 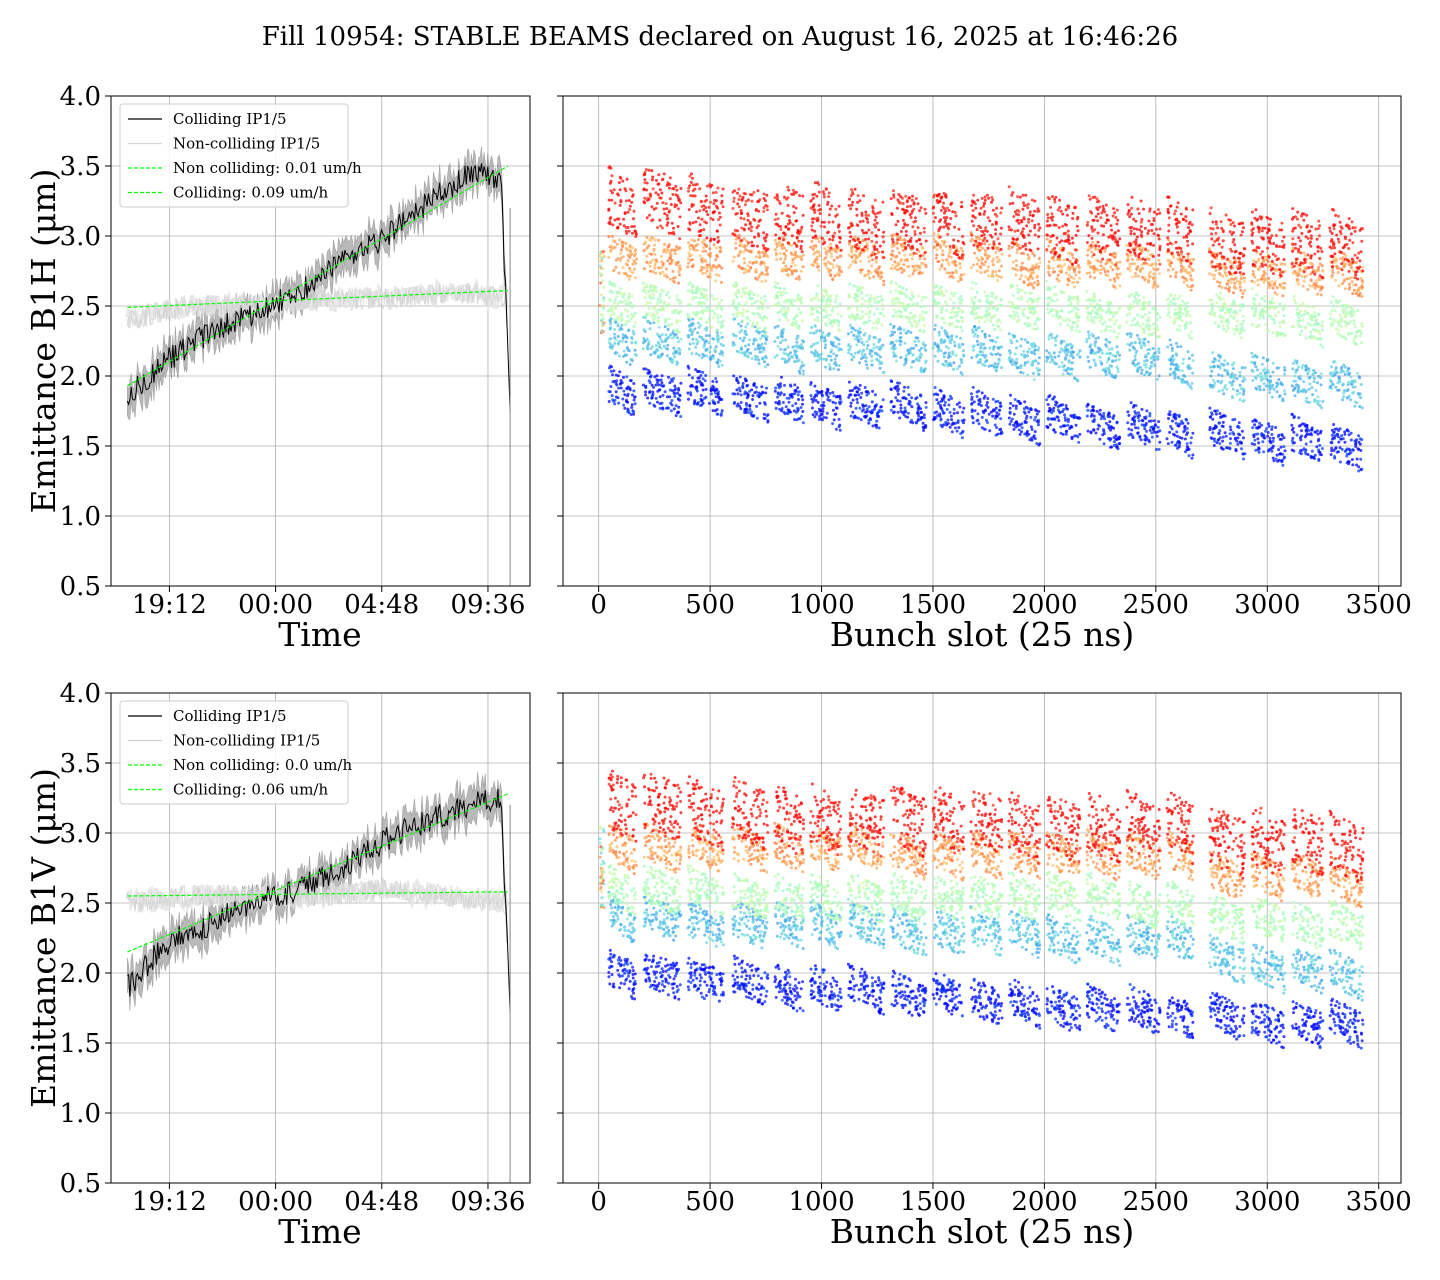 I want to click on y-tick-label: 3.5, so click(x=80, y=167).